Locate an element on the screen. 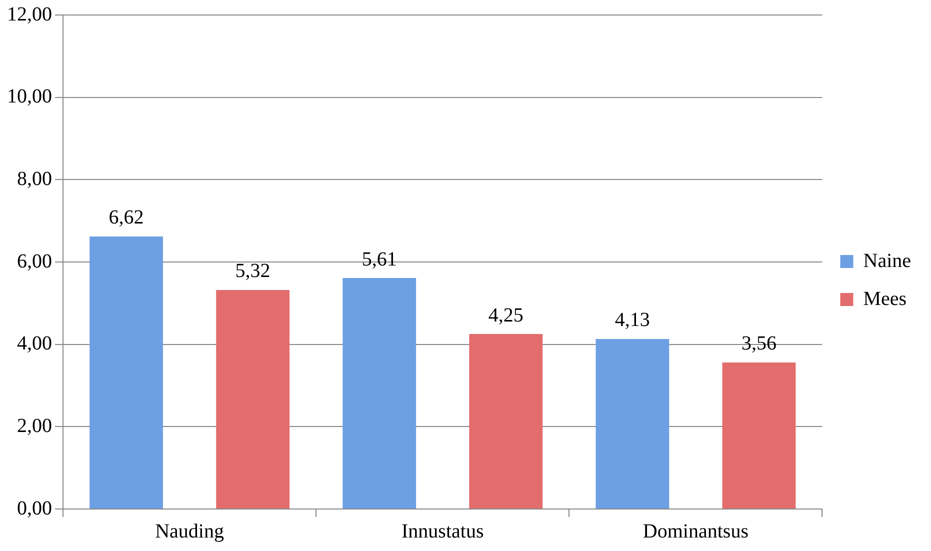 This screenshot has width=931, height=551. x-tick-label: Innustatus is located at coordinates (443, 531).